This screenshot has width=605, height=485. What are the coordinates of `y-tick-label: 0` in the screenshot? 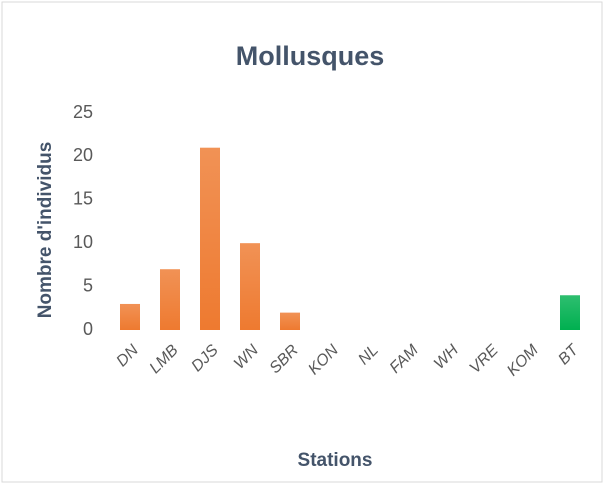 It's located at (88, 329).